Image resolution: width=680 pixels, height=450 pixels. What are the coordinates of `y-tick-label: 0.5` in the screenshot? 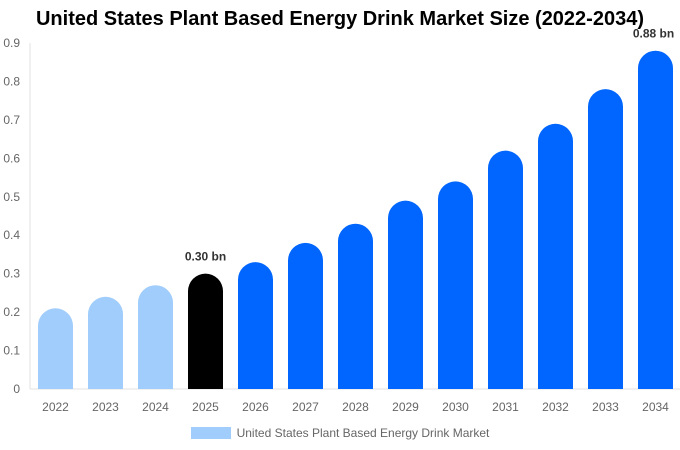 It's located at (11, 197).